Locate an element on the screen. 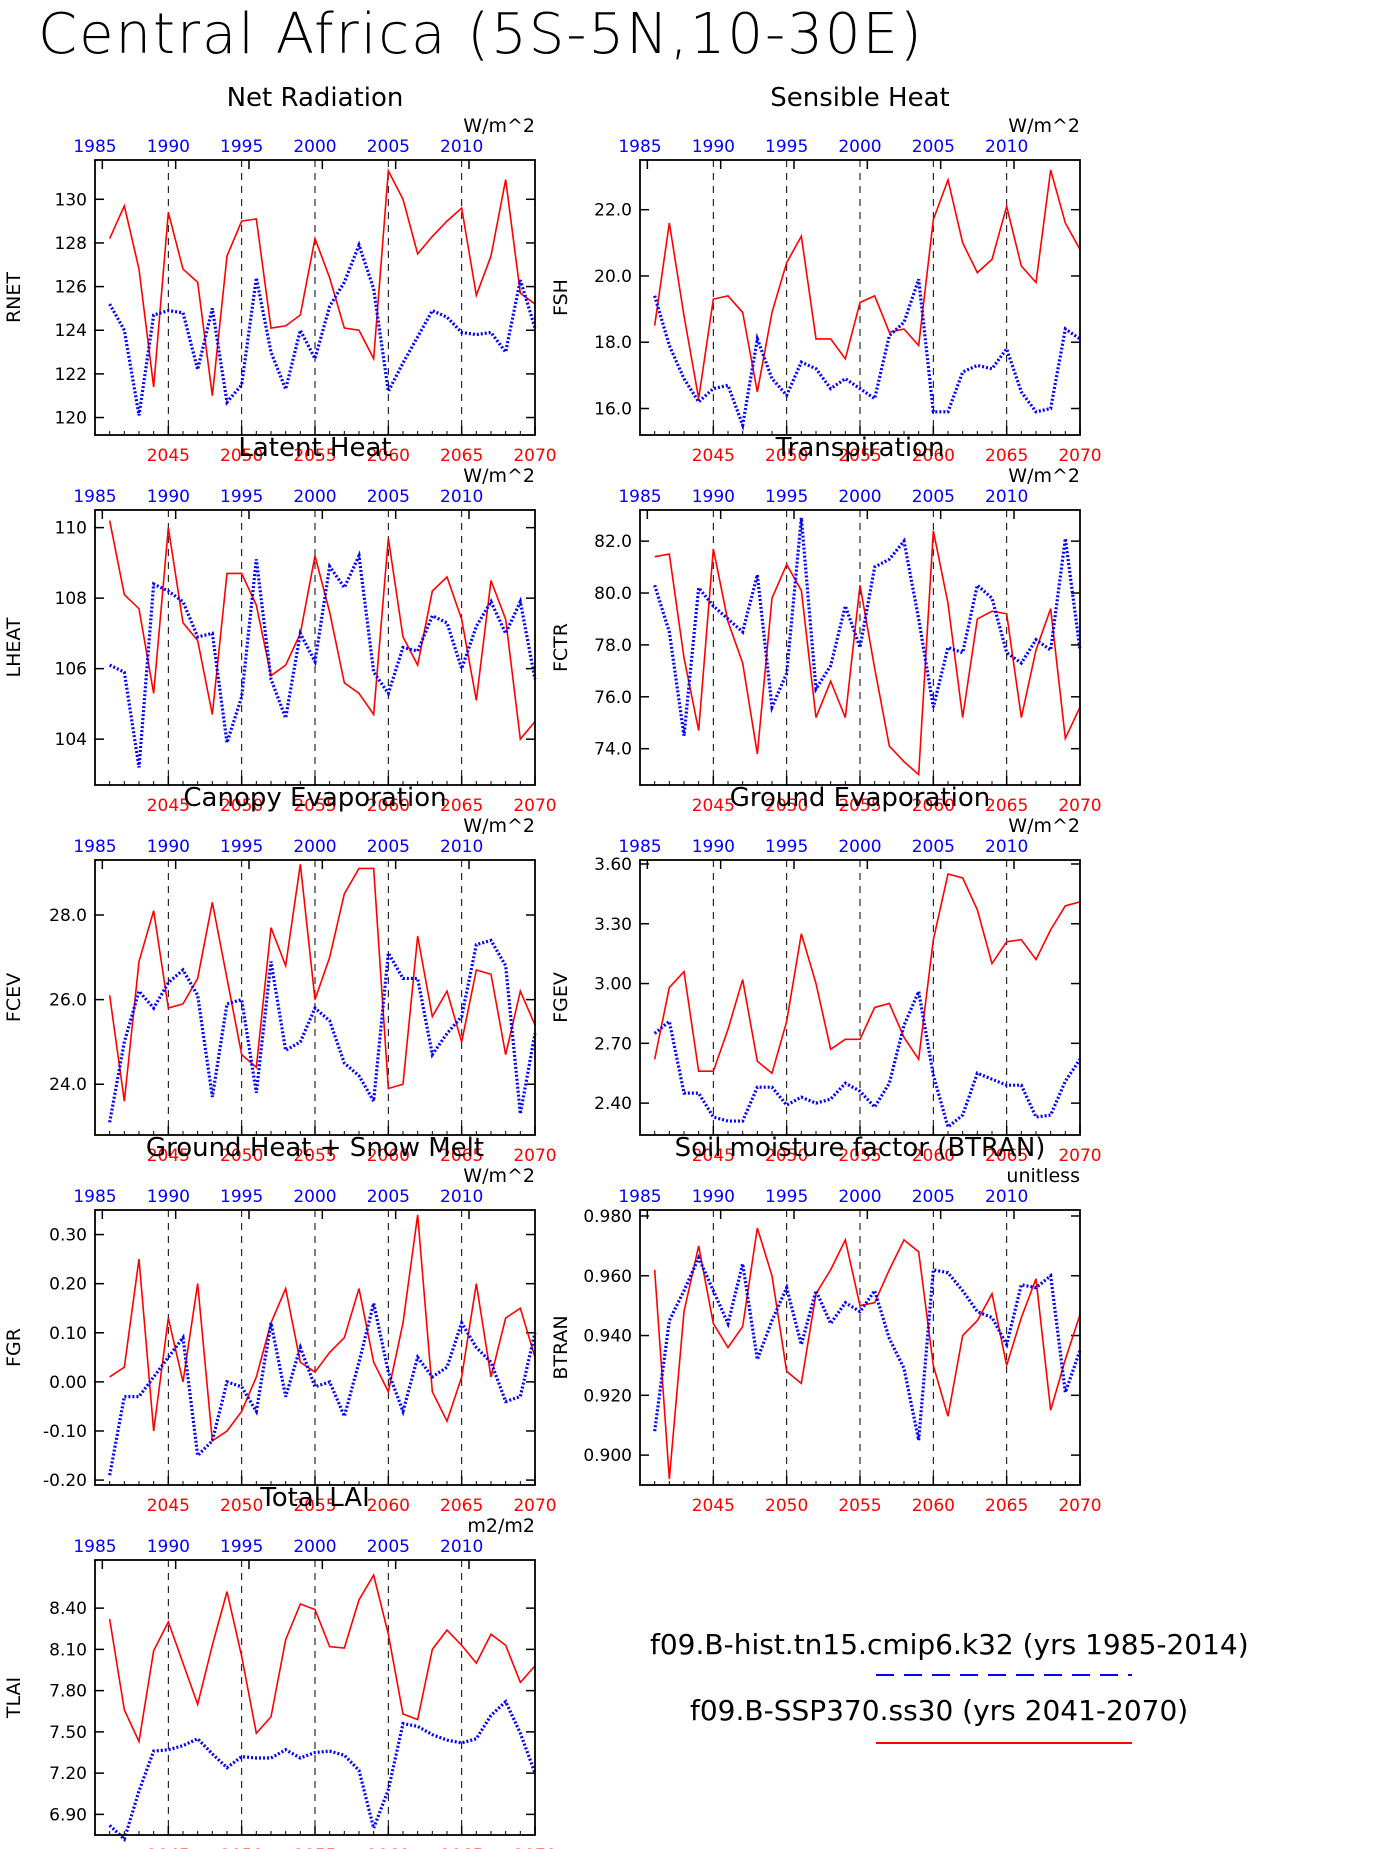  ytick-label: 108 is located at coordinates (71, 599).